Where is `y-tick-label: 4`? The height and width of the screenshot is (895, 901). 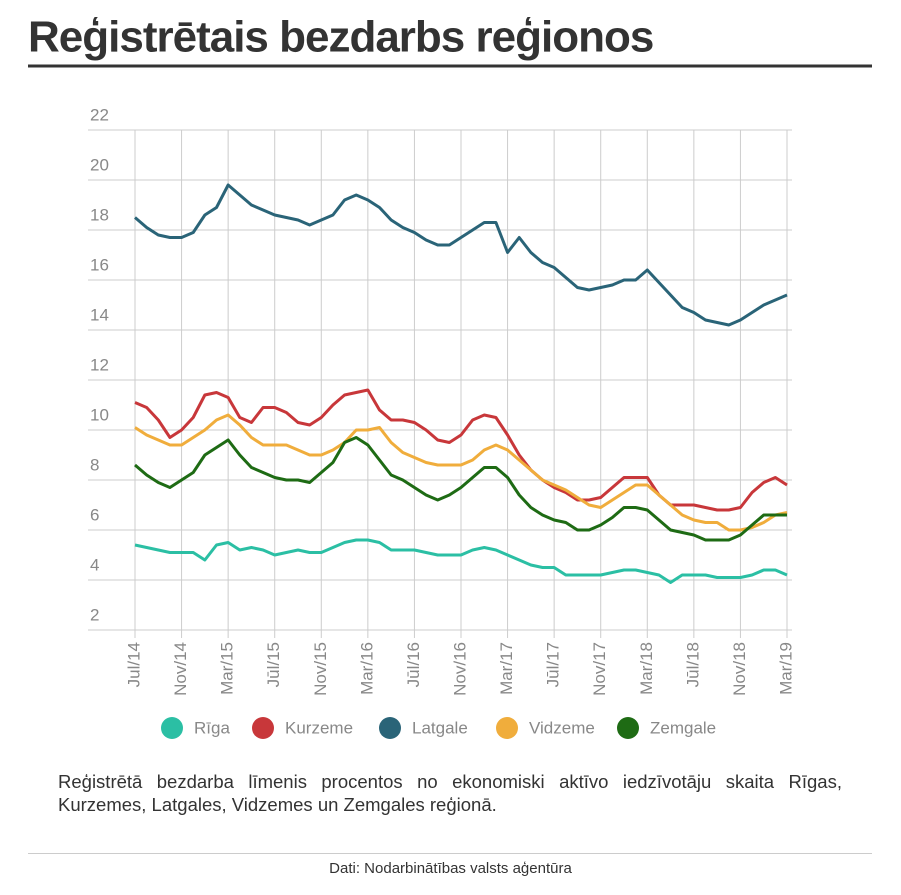 y-tick-label: 4 is located at coordinates (94, 564).